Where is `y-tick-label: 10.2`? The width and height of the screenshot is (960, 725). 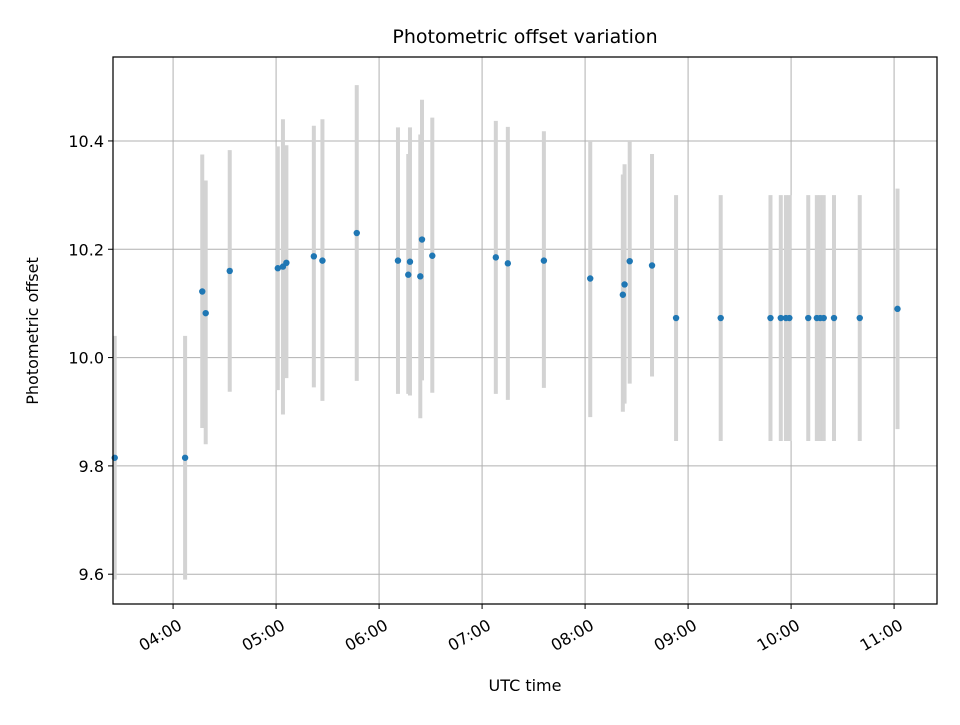
y-tick-label: 10.2 is located at coordinates (86, 249).